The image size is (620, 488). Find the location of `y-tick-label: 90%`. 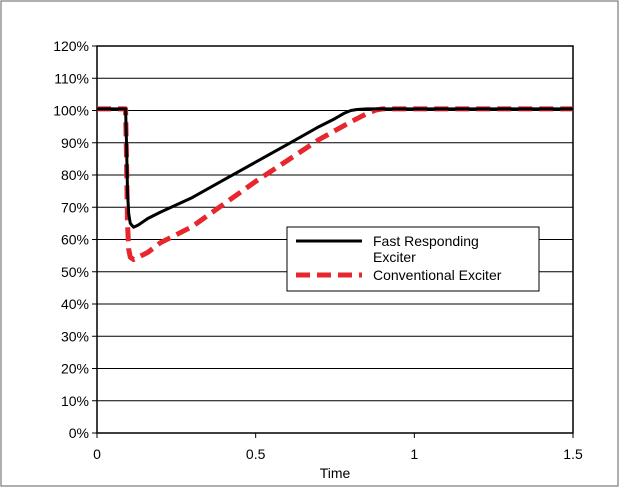

y-tick-label: 90% is located at coordinates (75, 143).